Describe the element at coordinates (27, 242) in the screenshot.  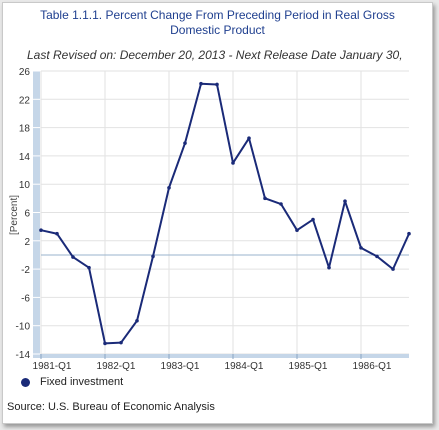
I see `y-tick-label: 2` at that location.